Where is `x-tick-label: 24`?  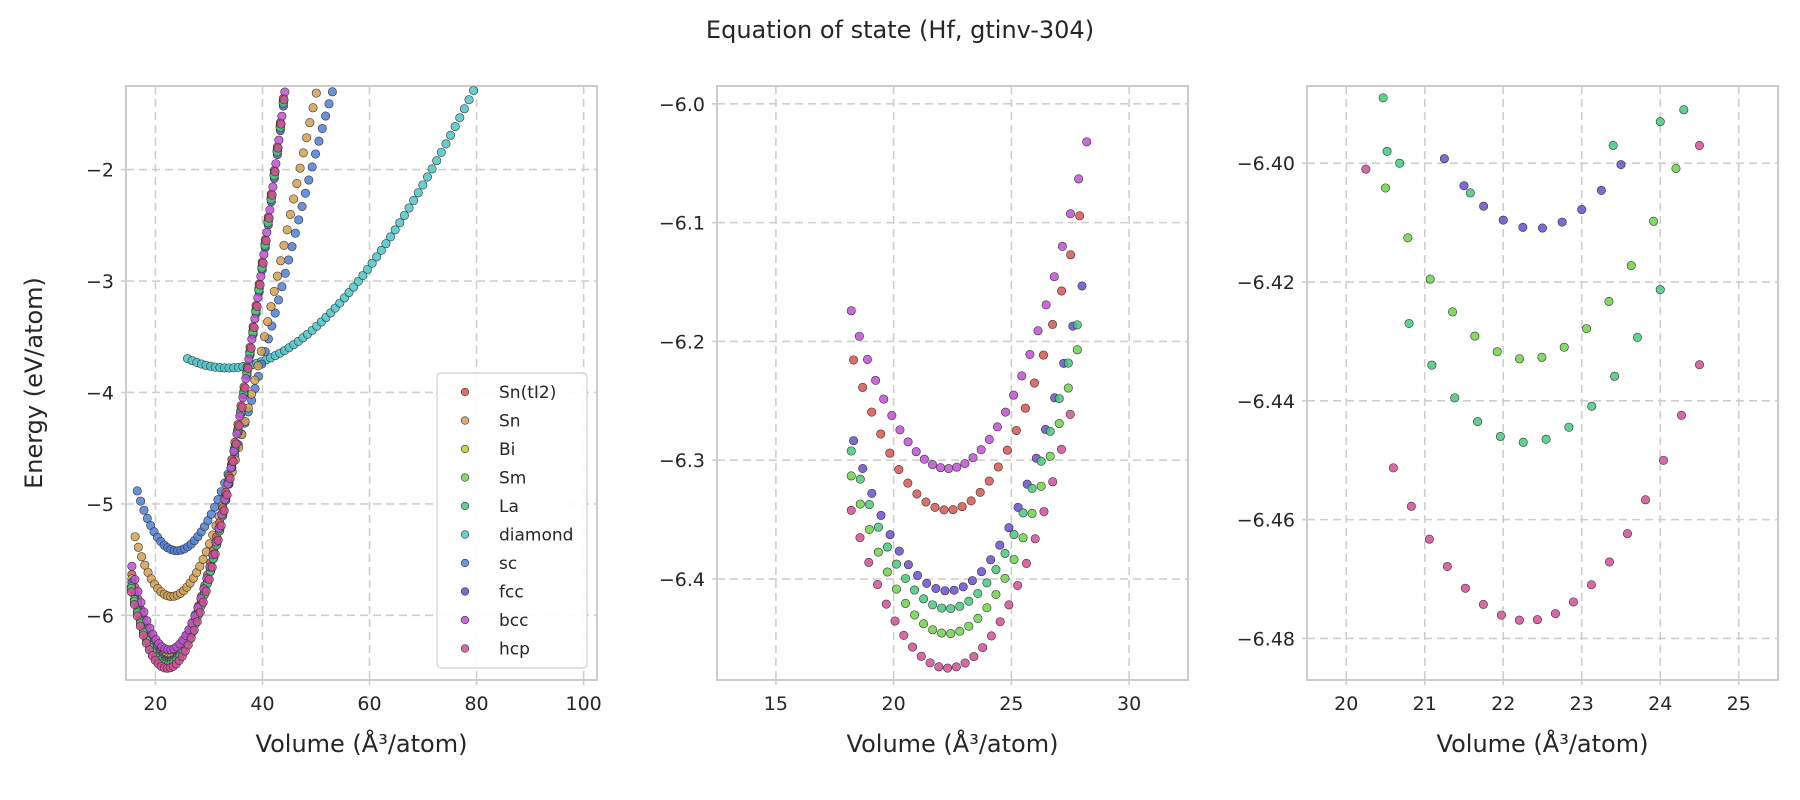 x-tick-label: 24 is located at coordinates (1660, 704).